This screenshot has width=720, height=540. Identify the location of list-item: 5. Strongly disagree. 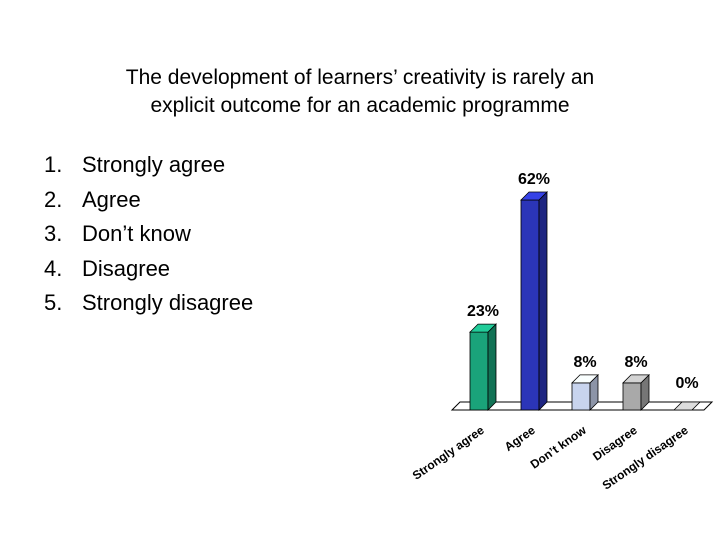
(148, 303).